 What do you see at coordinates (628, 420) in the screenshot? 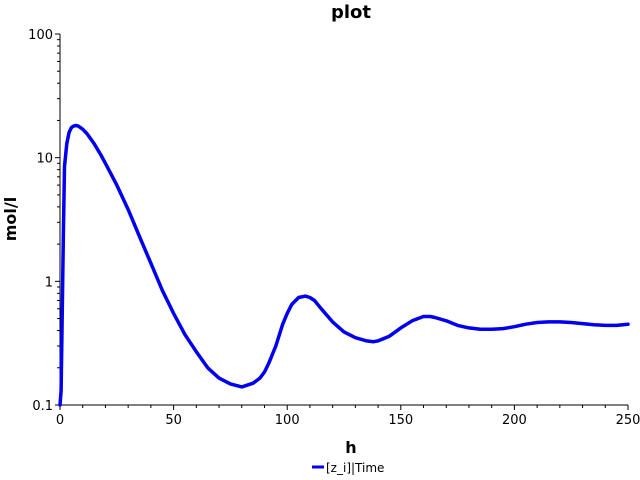
I see `x-tick-label: 250` at bounding box center [628, 420].